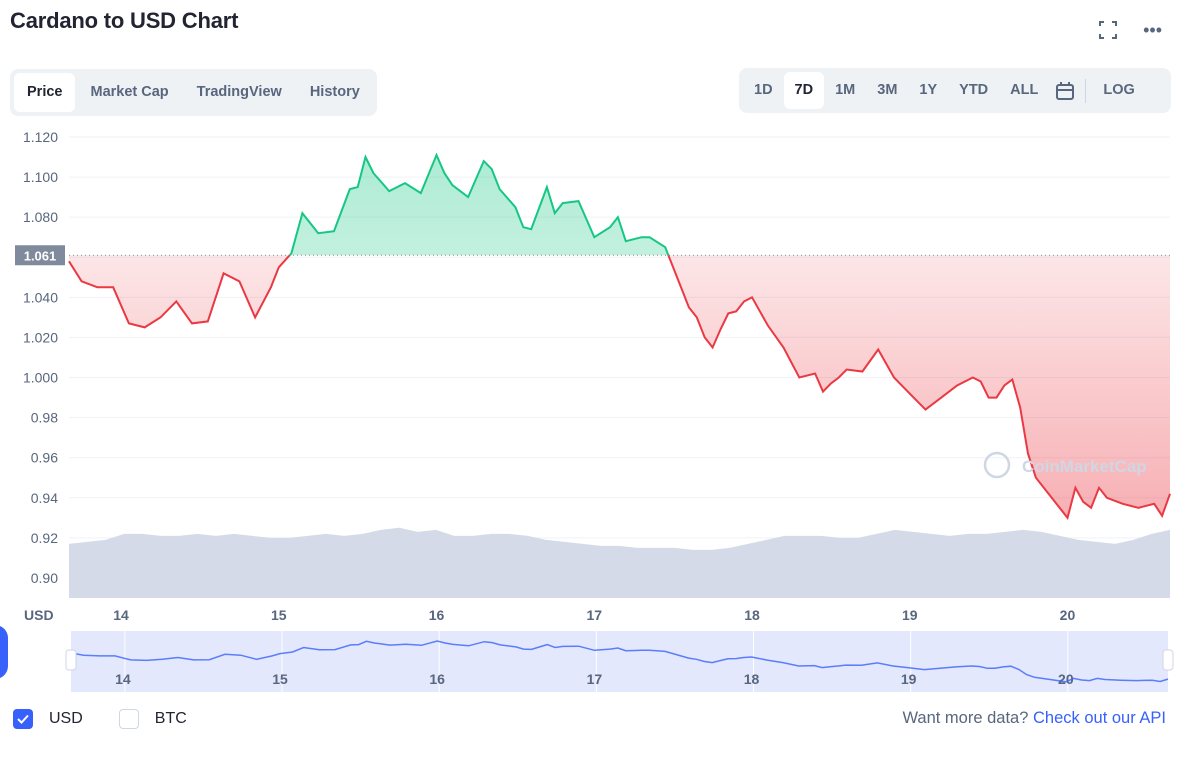  Describe the element at coordinates (619, 562) in the screenshot. I see `volume-area` at that location.